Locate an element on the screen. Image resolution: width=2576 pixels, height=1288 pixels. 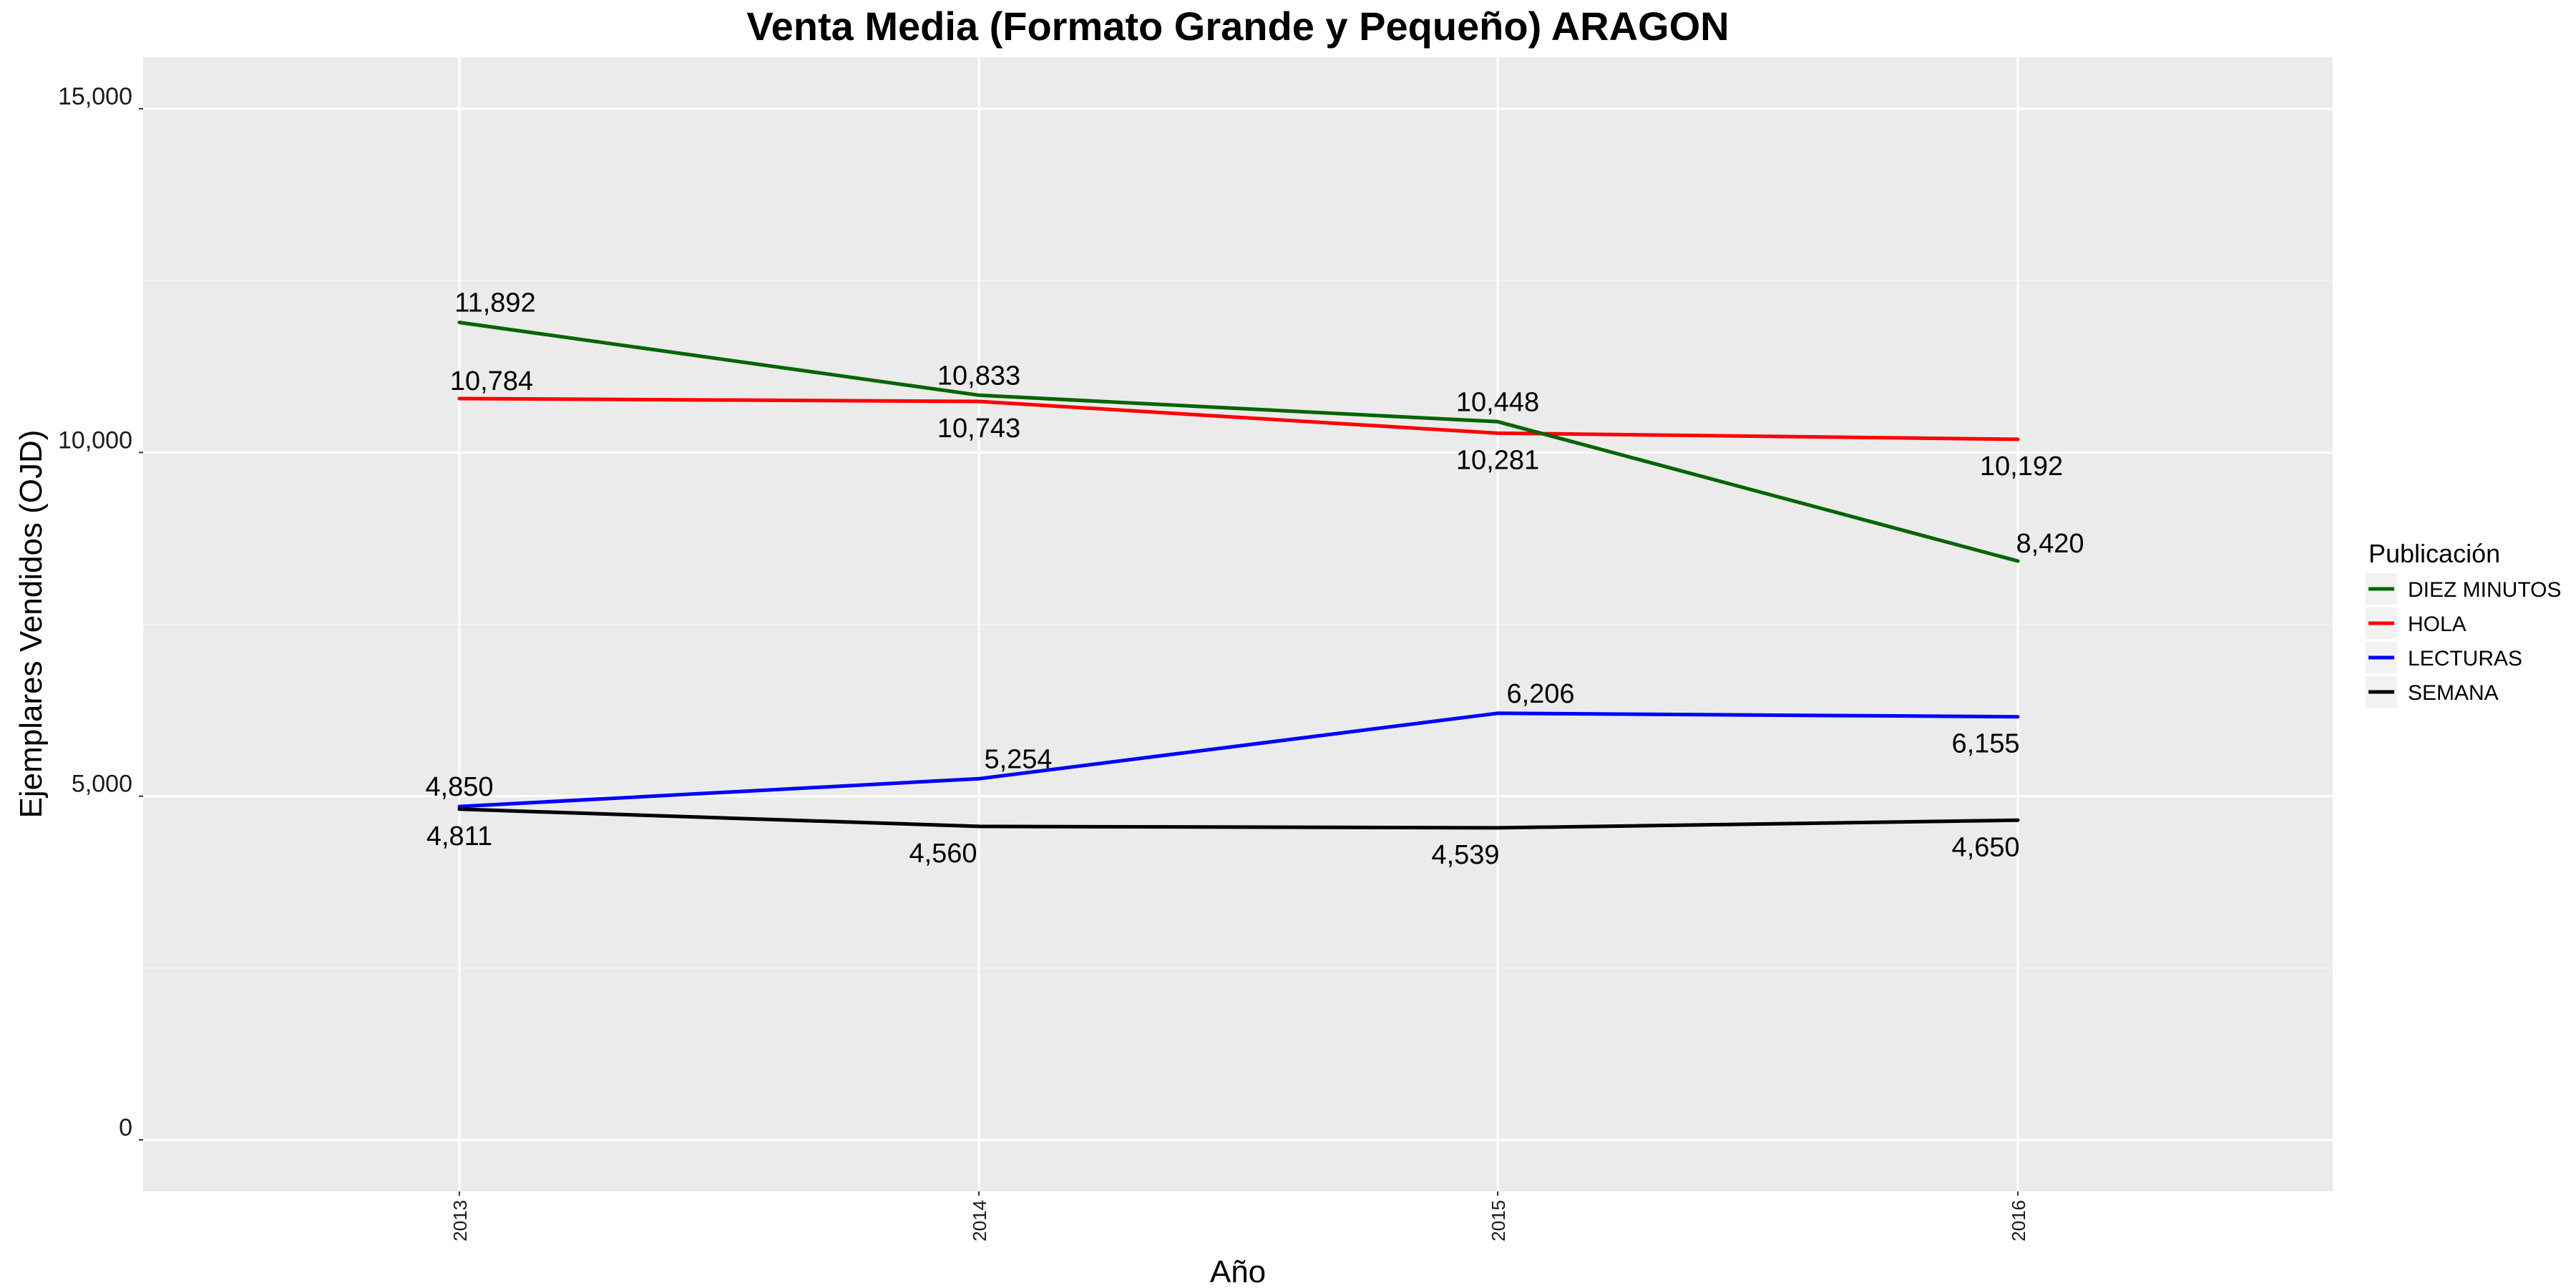
data-label: 6,155 is located at coordinates (1985, 744).